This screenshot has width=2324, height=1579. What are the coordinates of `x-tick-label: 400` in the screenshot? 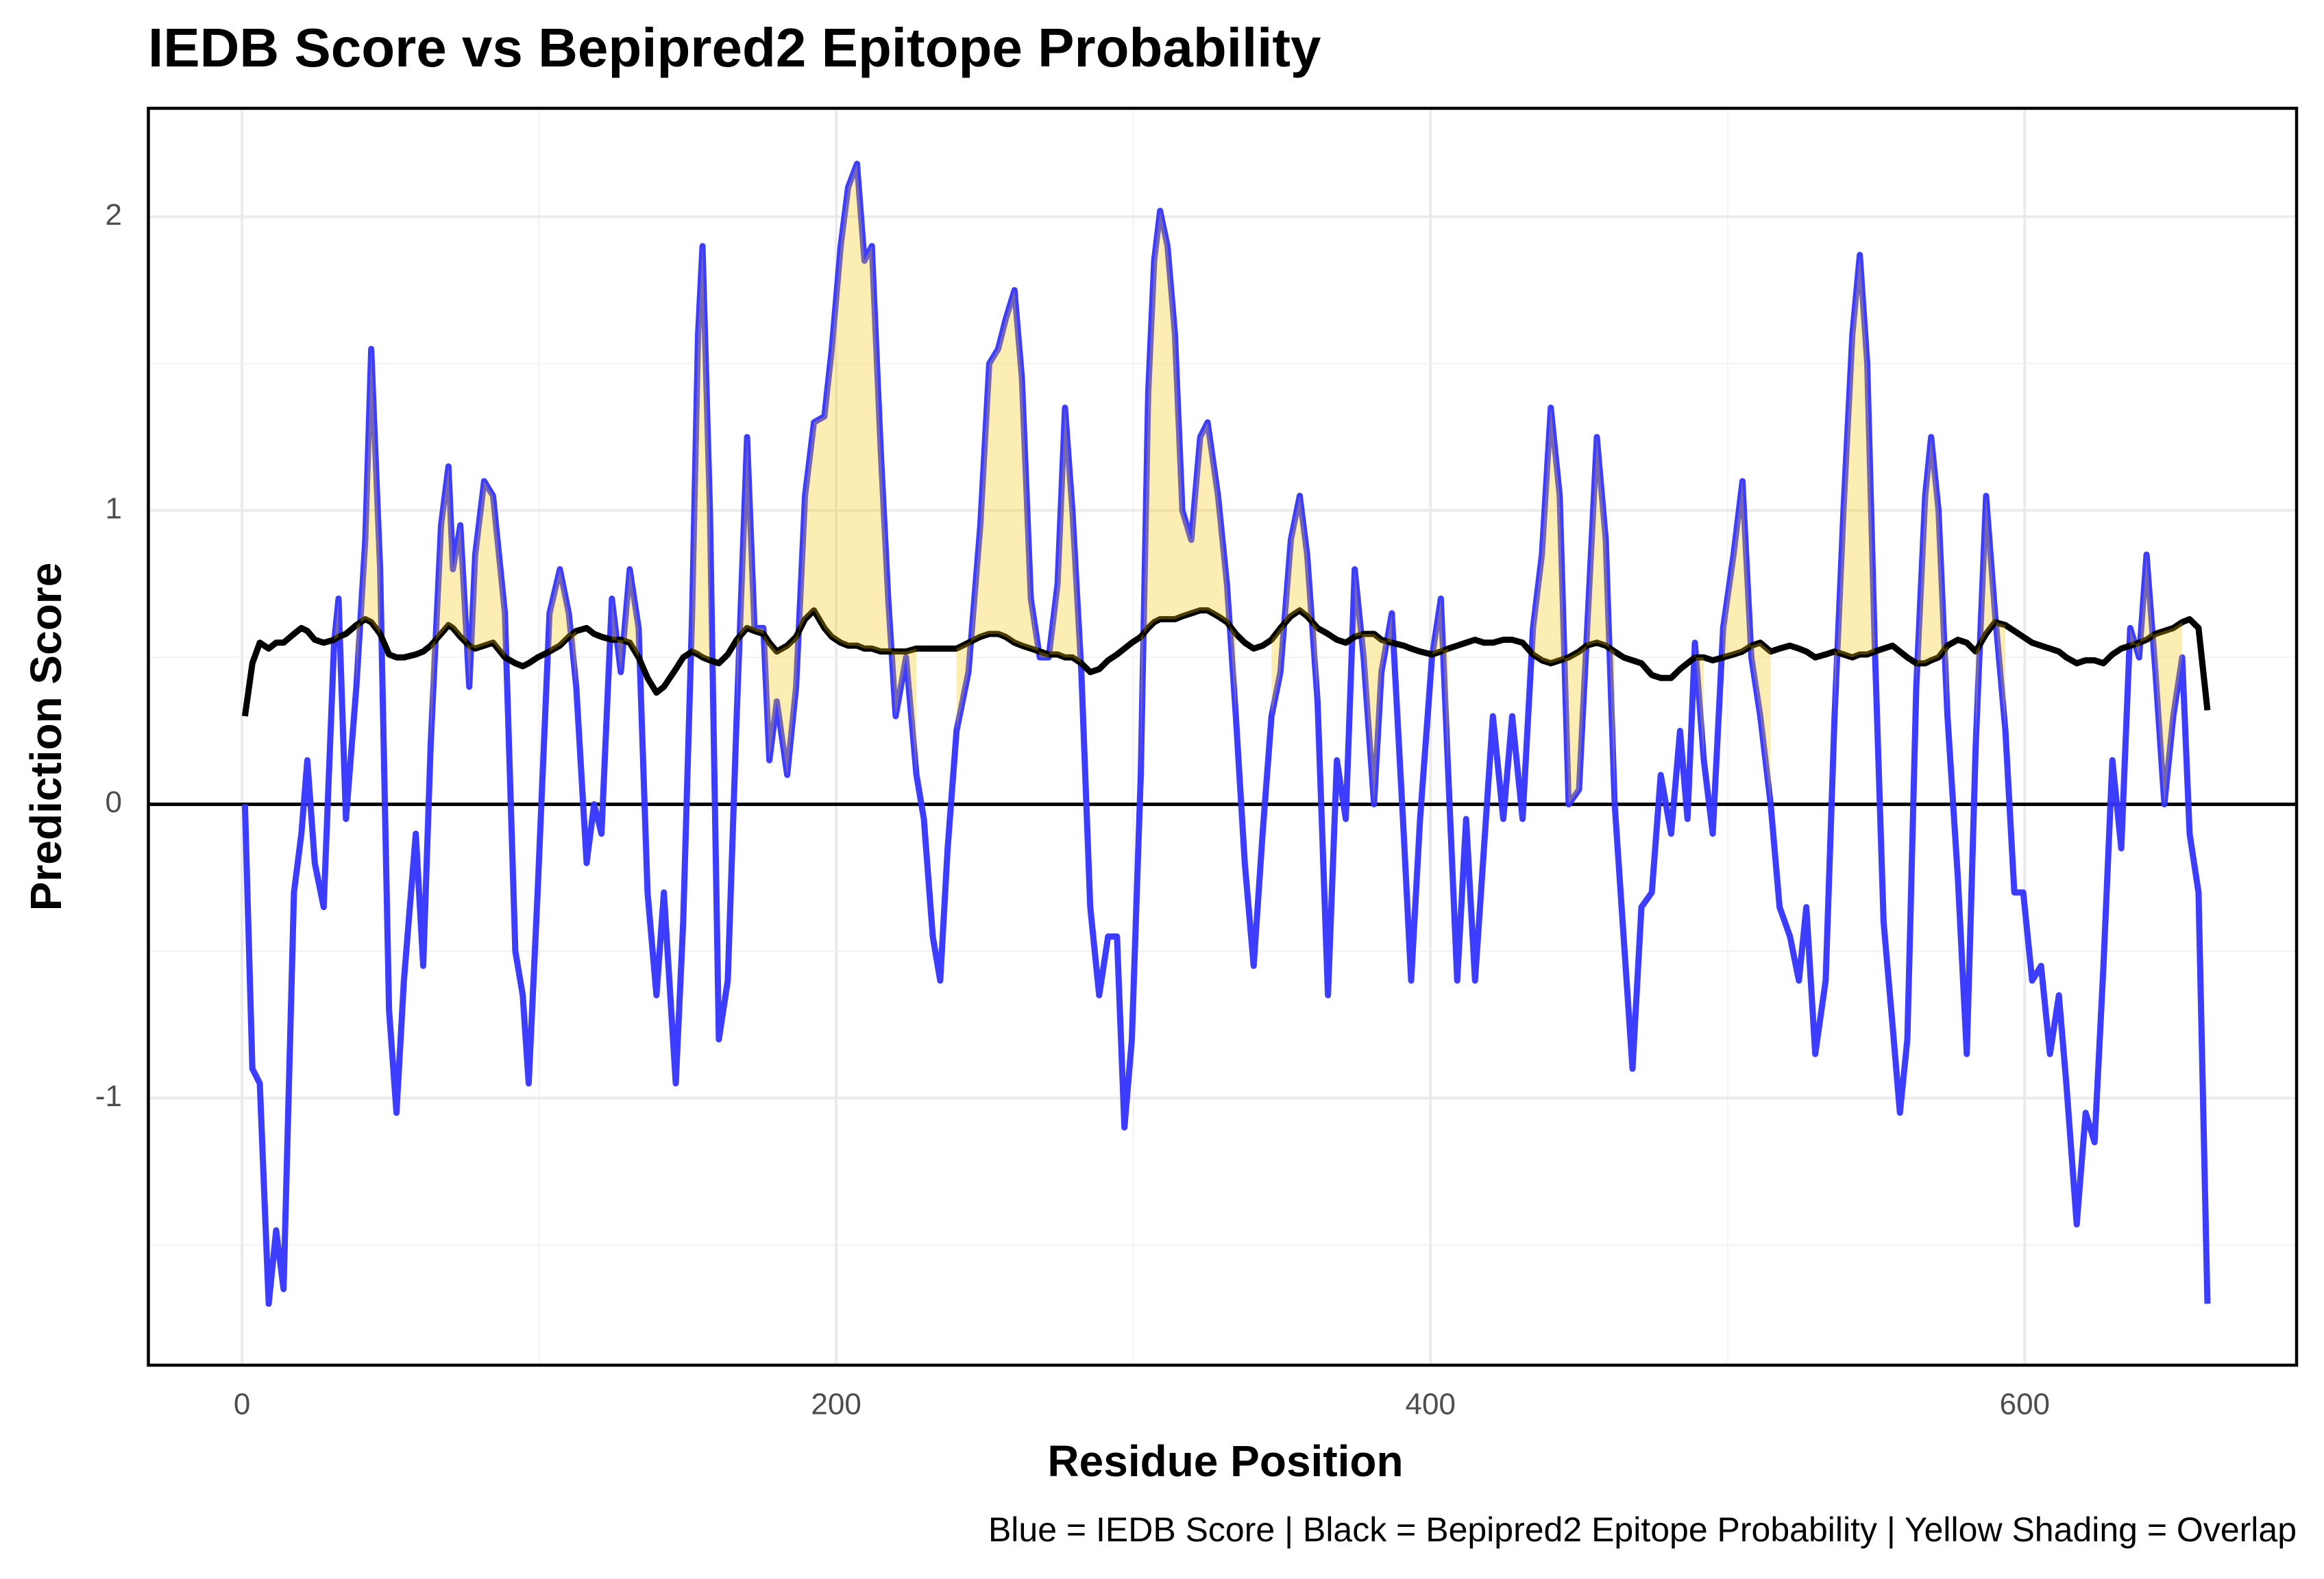 It's located at (1431, 1405).